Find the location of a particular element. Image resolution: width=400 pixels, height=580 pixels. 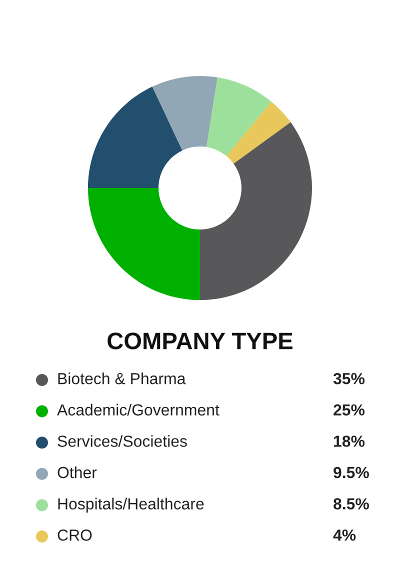

data-label: 8.5% is located at coordinates (351, 504).